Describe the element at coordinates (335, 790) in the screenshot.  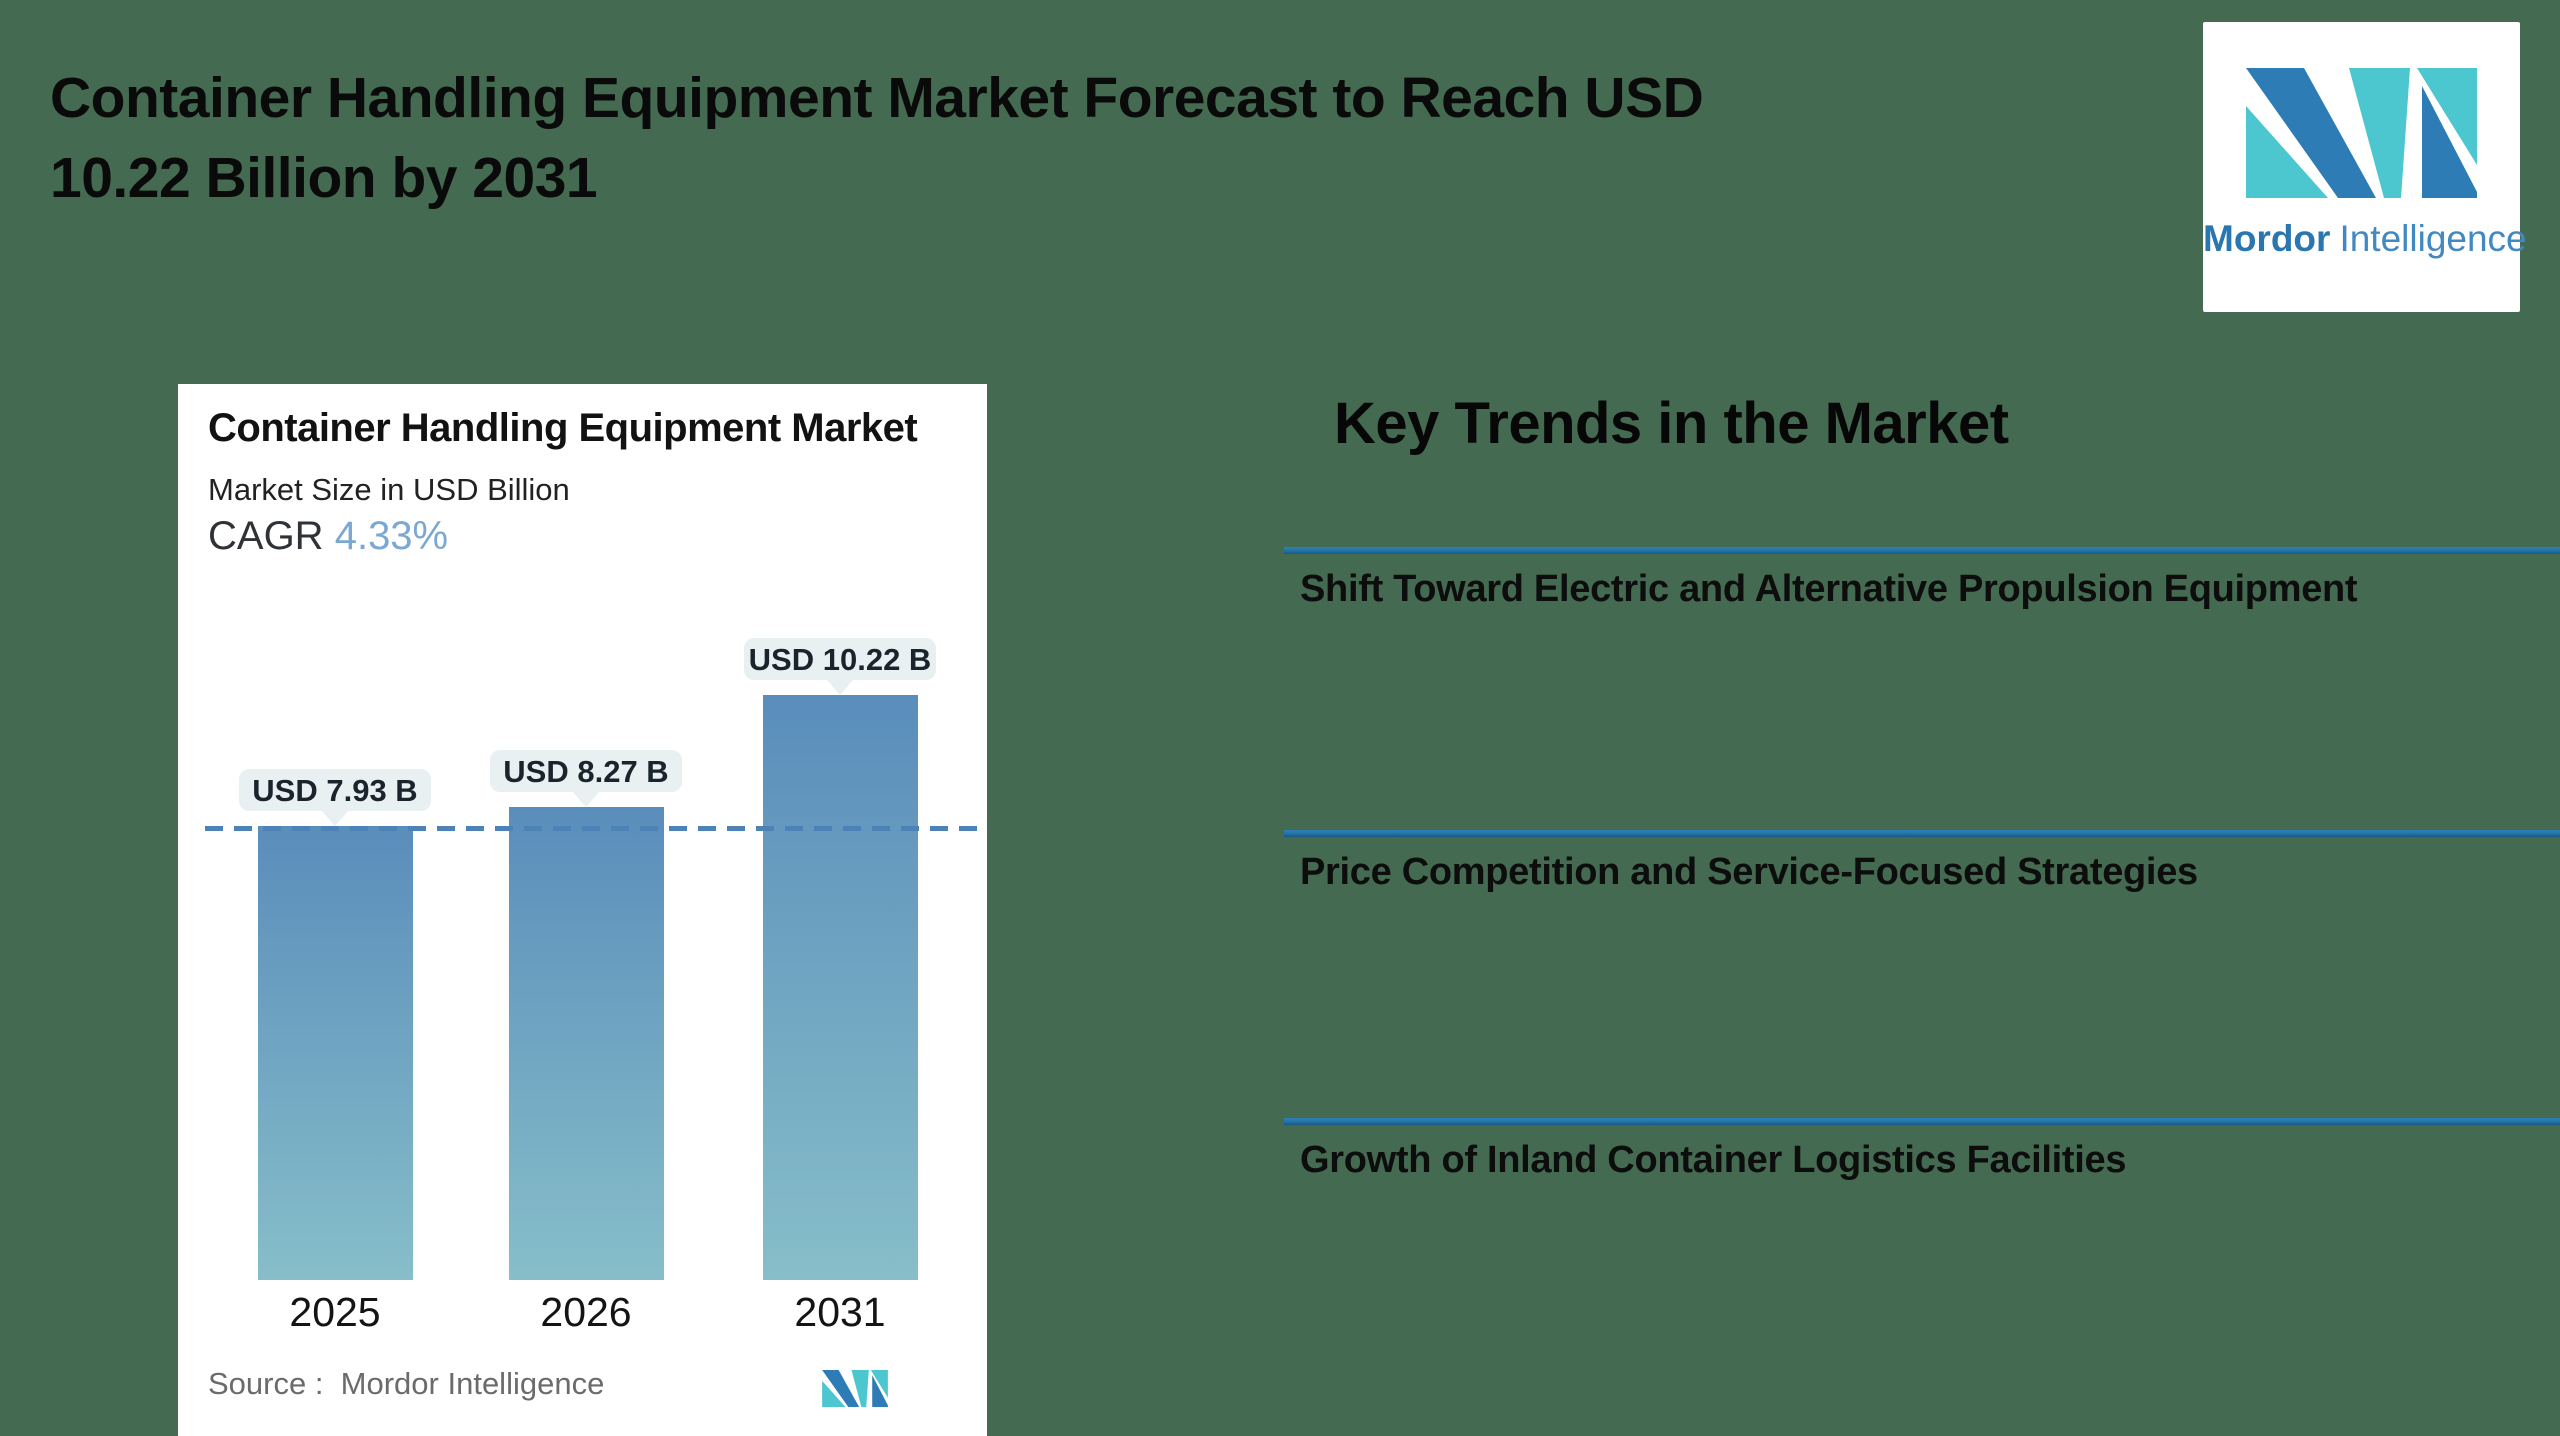
I see `value-label: USD 7.93 B` at that location.